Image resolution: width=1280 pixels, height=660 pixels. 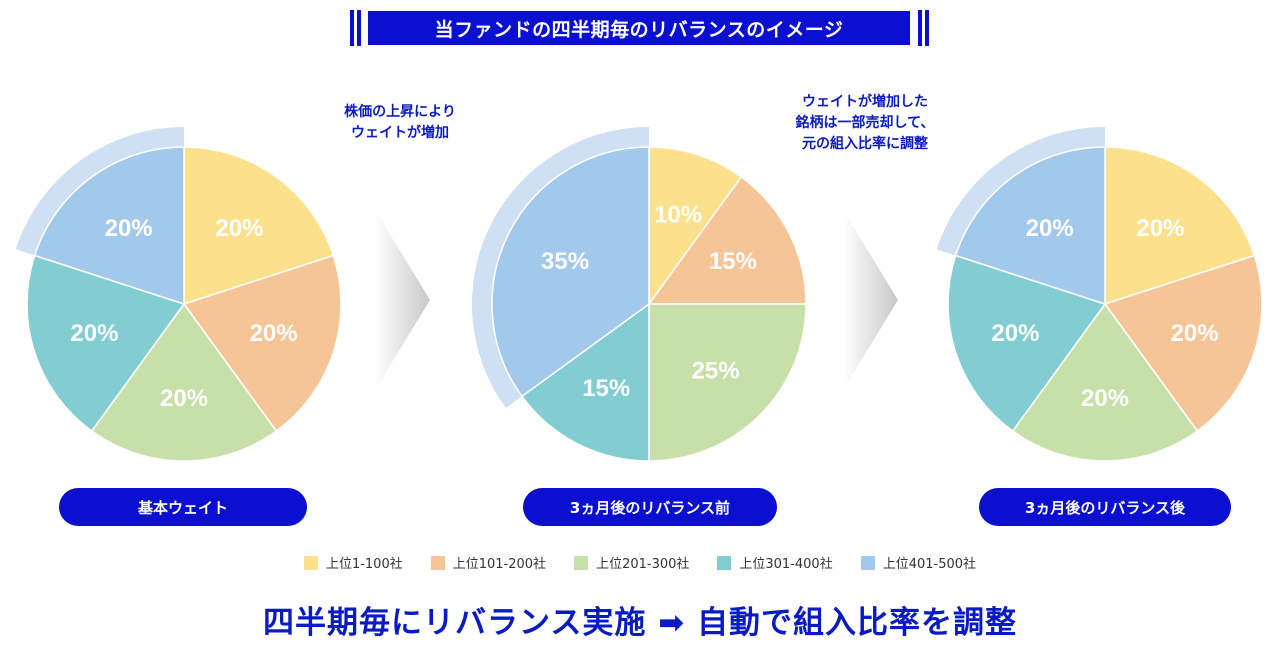 I want to click on pie-chart-after-rebalance: 20% 20% 20% 20% 20%, so click(x=1099, y=294).